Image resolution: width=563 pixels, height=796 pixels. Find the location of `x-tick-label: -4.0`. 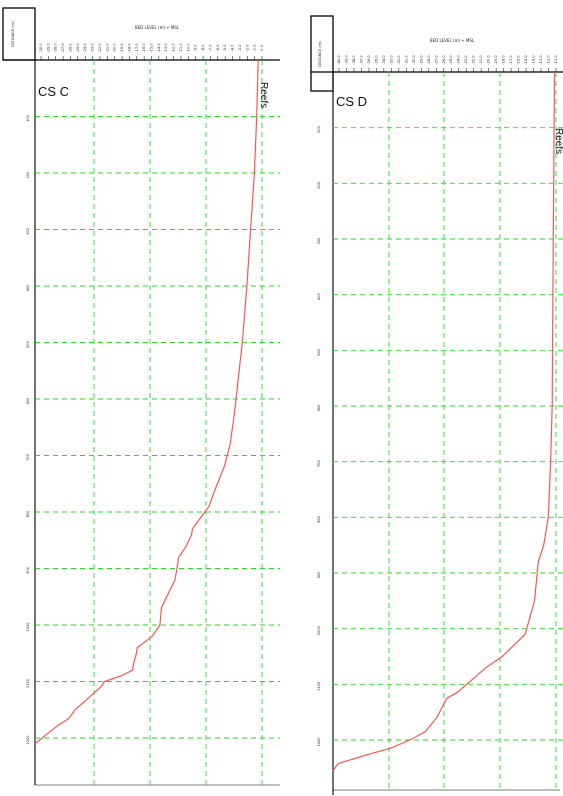

x-tick-label: -4.0 is located at coordinates (233, 48).